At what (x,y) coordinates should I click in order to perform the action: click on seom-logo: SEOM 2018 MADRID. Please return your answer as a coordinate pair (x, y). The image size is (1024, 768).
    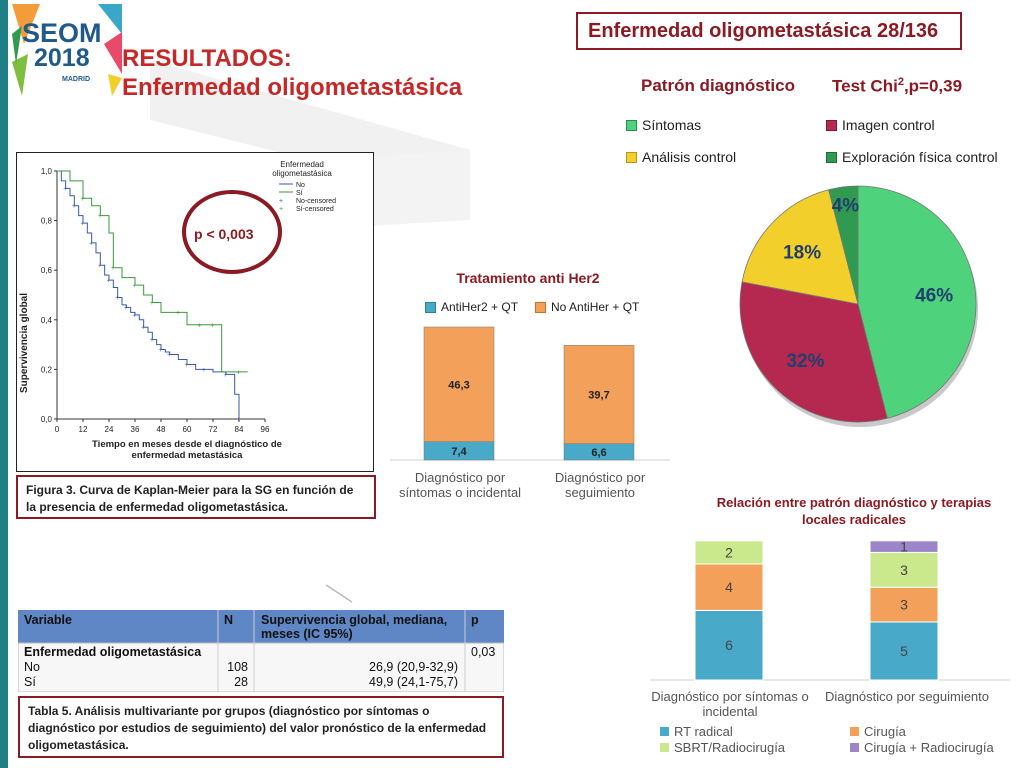
    Looking at the image, I should click on (67, 50).